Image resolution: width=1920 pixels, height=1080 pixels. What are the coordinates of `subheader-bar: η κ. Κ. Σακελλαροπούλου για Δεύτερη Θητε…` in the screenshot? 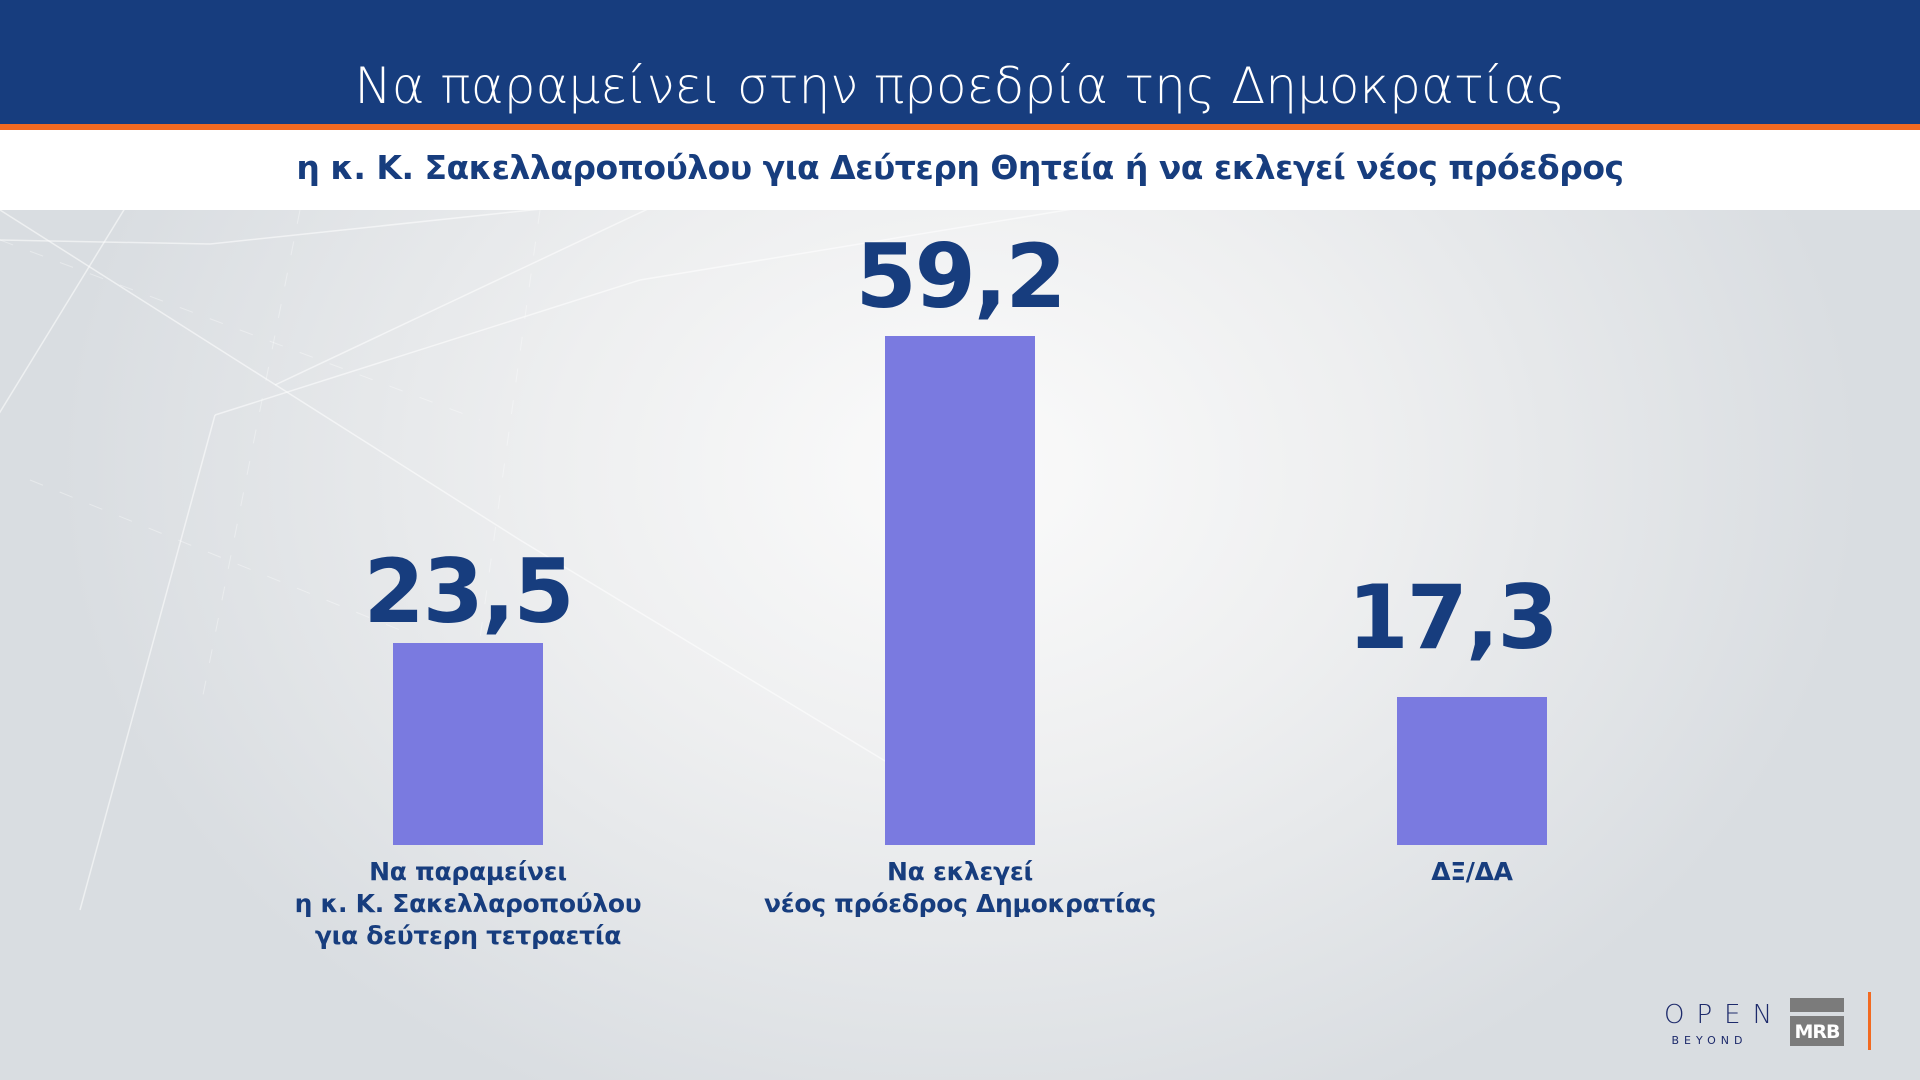 It's located at (960, 170).